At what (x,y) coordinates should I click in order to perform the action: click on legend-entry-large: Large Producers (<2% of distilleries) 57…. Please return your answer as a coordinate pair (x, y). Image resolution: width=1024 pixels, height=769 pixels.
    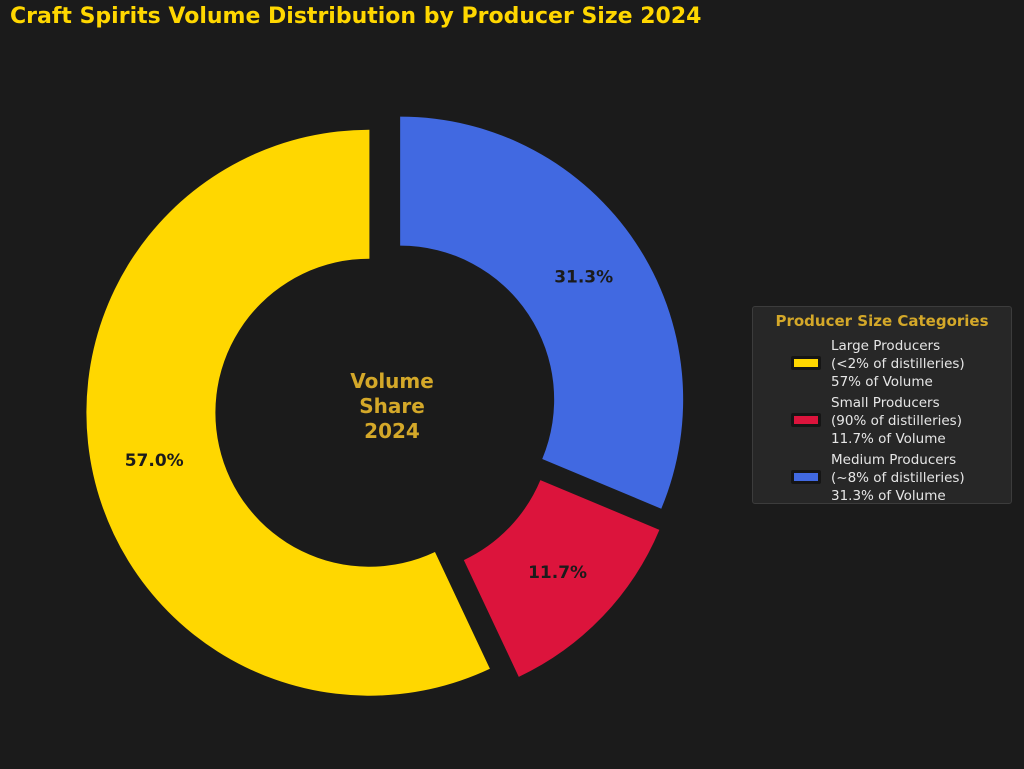
    Looking at the image, I should click on (882, 364).